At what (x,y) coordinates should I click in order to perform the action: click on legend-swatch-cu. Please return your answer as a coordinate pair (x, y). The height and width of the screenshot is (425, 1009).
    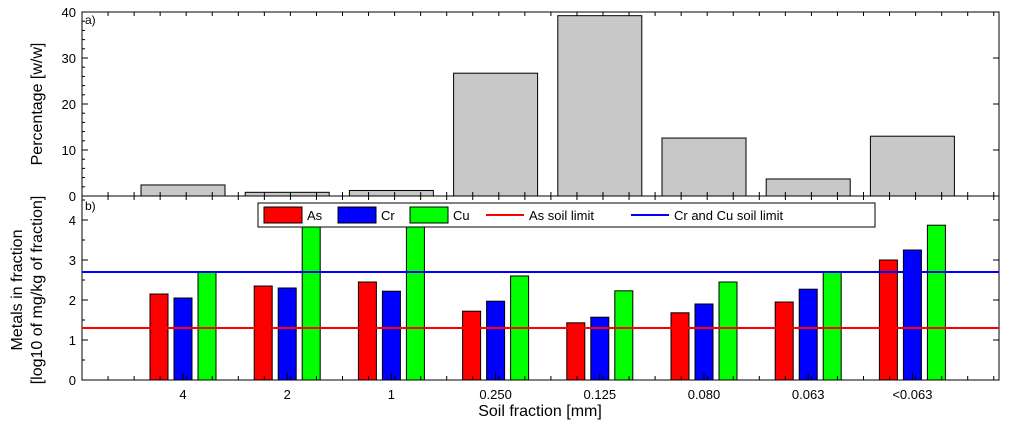
    Looking at the image, I should click on (429, 215).